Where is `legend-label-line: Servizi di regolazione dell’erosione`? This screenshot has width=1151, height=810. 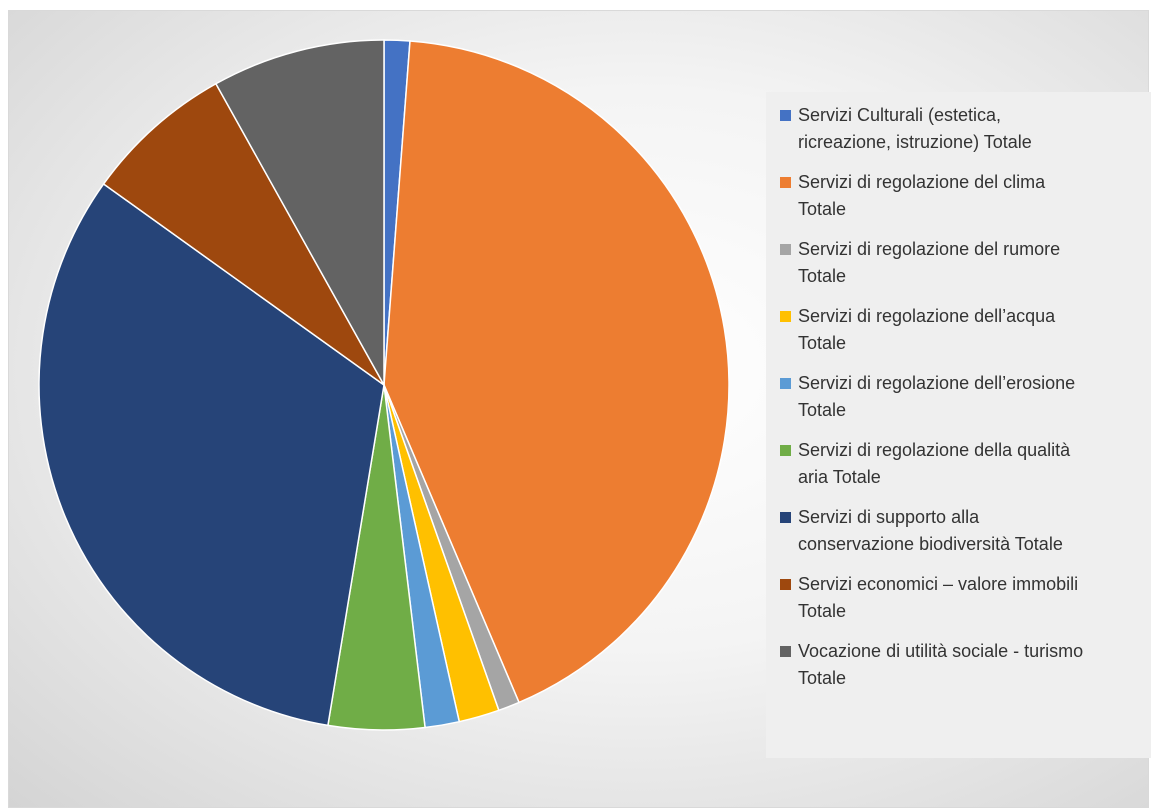
legend-label-line: Servizi di regolazione dell’erosione is located at coordinates (937, 383).